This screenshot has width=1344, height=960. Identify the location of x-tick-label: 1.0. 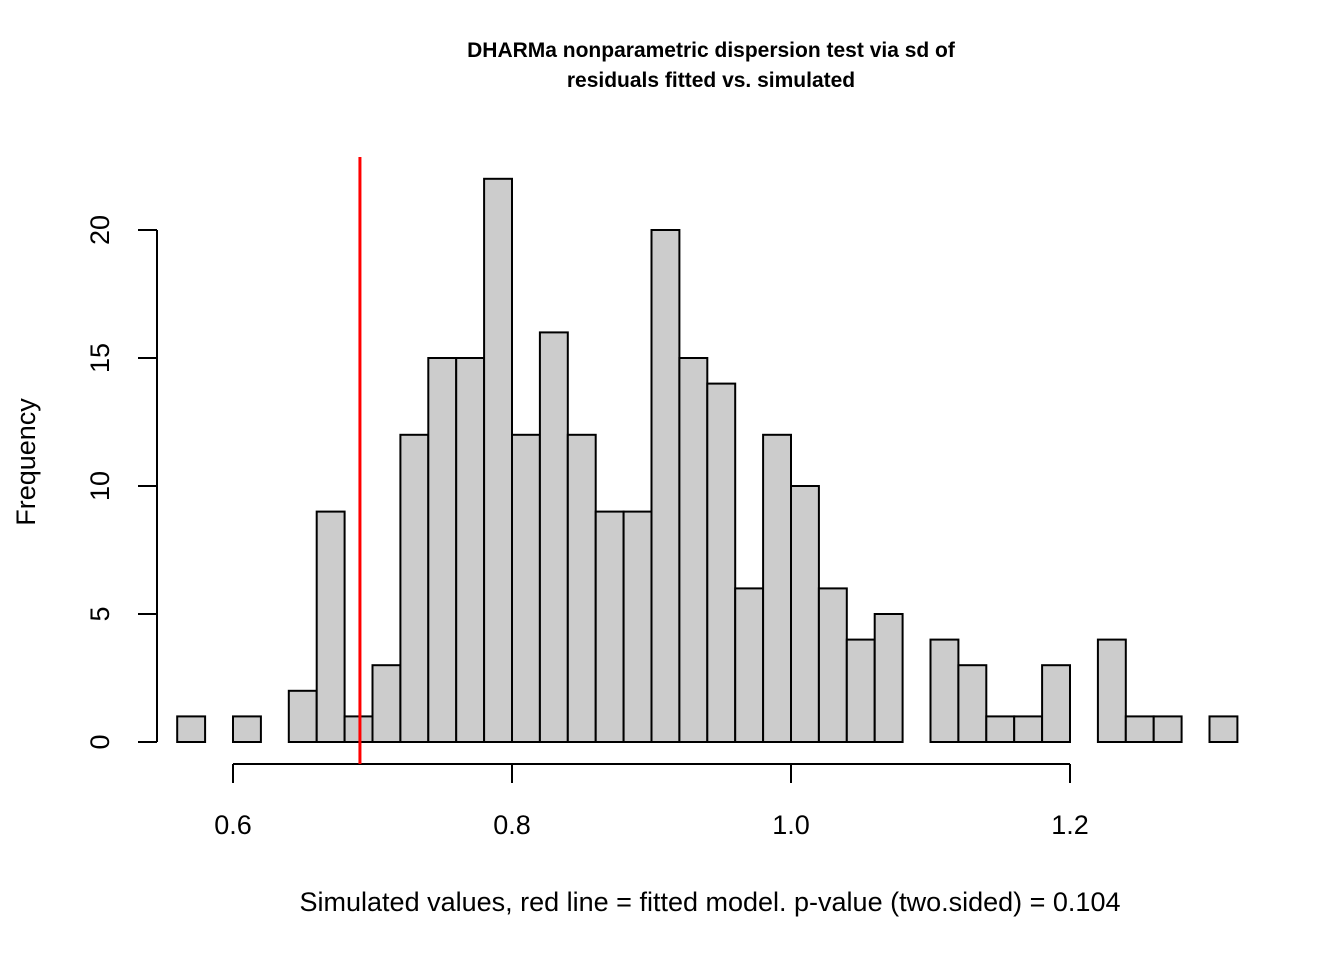
(791, 825).